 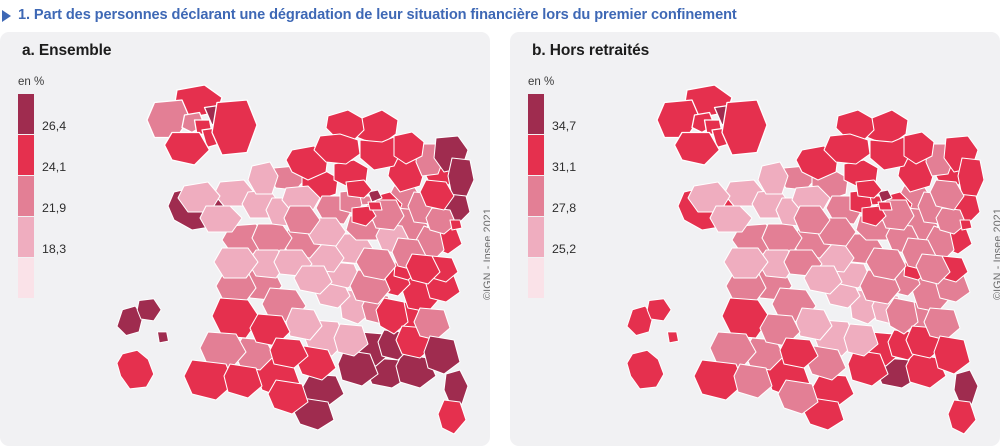 I want to click on triangle-right-icon, so click(x=6, y=15).